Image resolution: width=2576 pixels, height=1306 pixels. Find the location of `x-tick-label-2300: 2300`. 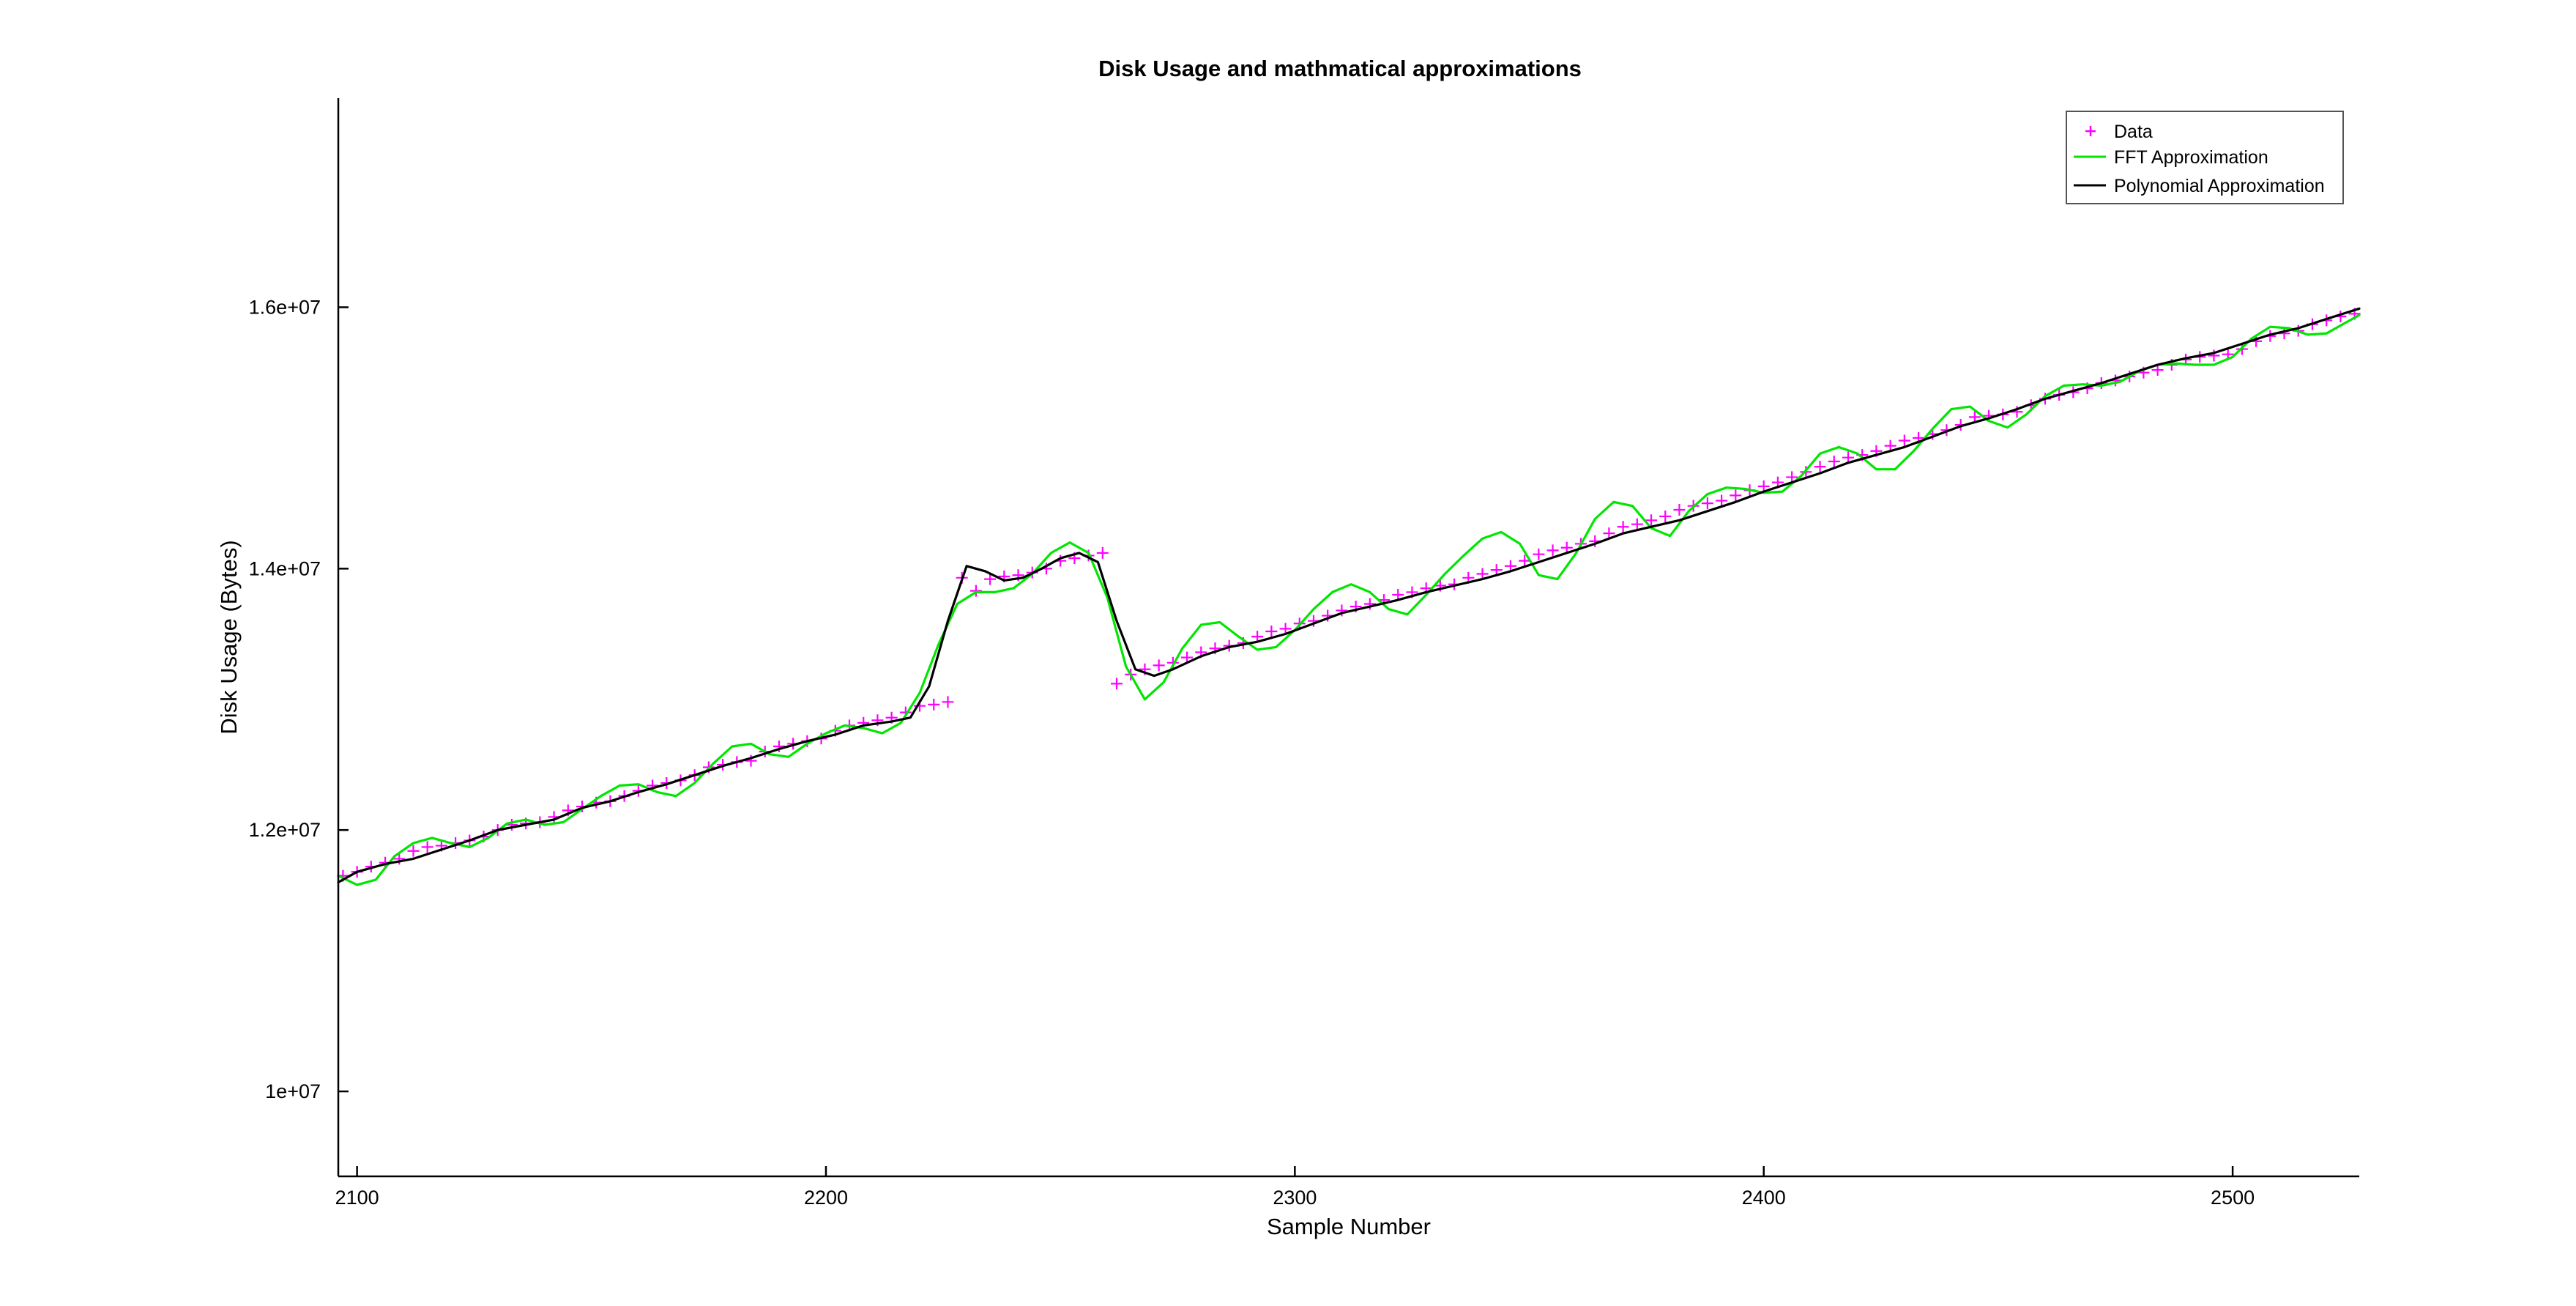

x-tick-label-2300: 2300 is located at coordinates (1295, 1198).